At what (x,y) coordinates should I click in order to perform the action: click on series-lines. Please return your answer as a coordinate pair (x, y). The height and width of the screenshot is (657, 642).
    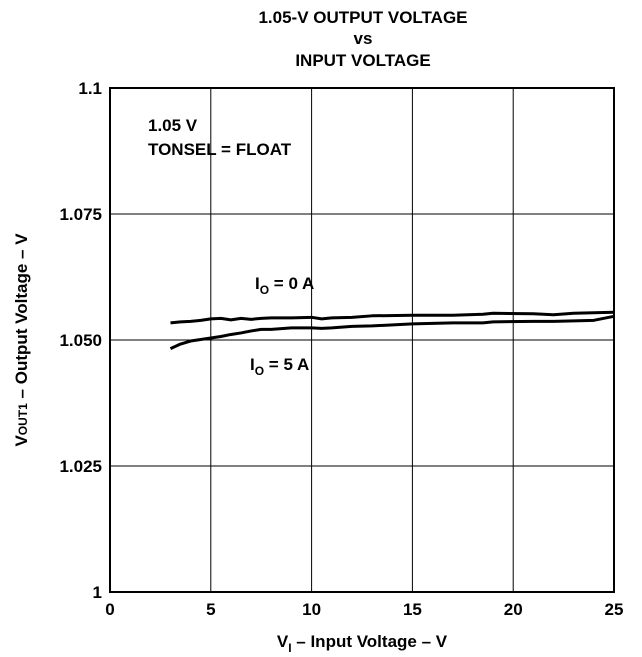
    Looking at the image, I should click on (392, 330).